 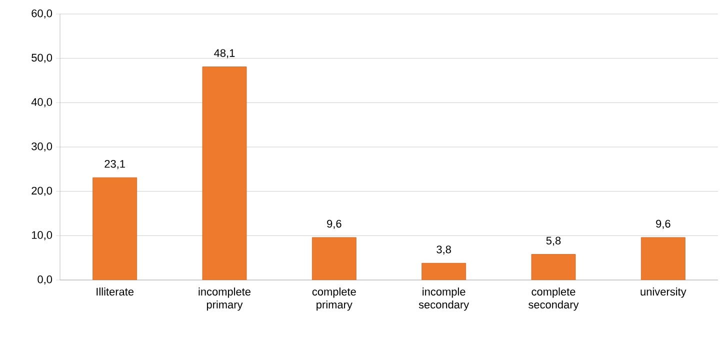 What do you see at coordinates (334, 299) in the screenshot?
I see `x-tick-label: complete primary` at bounding box center [334, 299].